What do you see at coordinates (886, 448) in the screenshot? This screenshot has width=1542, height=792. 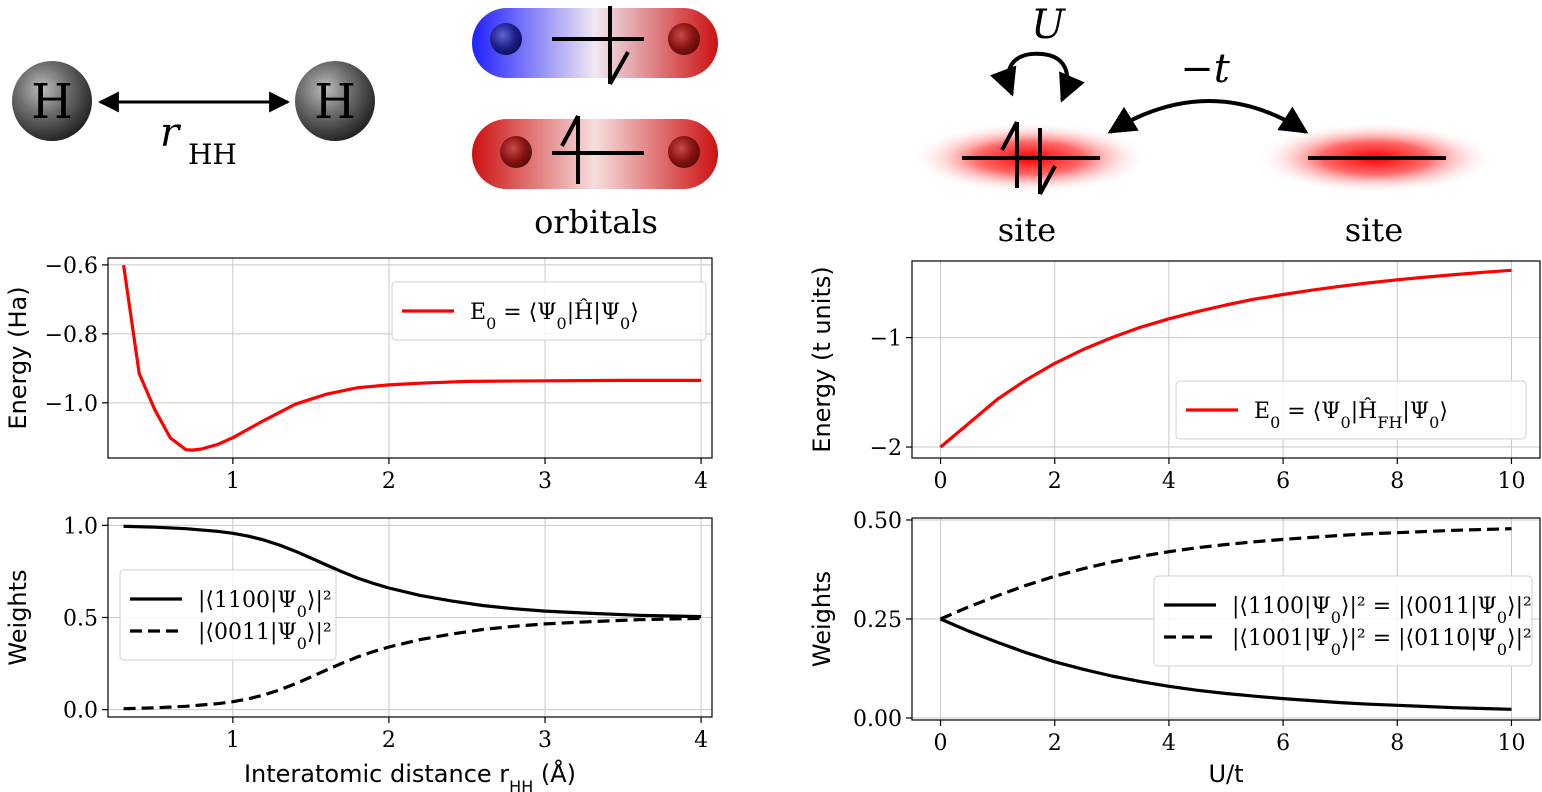 I see `y-tick-label: −2` at bounding box center [886, 448].